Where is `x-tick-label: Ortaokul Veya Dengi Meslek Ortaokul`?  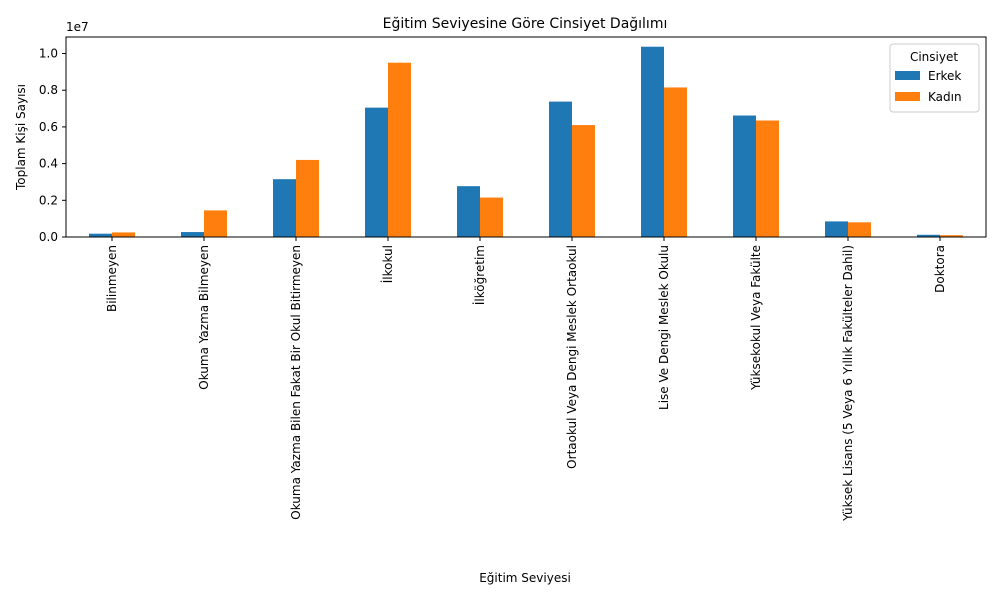
x-tick-label: Ortaokul Veya Dengi Meslek Ortaokul is located at coordinates (572, 357).